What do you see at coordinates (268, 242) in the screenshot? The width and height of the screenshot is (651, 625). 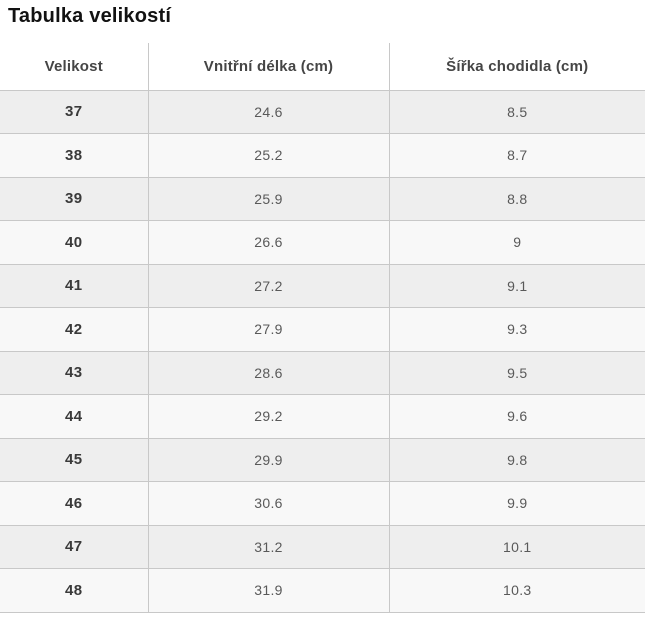 I see `inner-length-cell: 26.6` at bounding box center [268, 242].